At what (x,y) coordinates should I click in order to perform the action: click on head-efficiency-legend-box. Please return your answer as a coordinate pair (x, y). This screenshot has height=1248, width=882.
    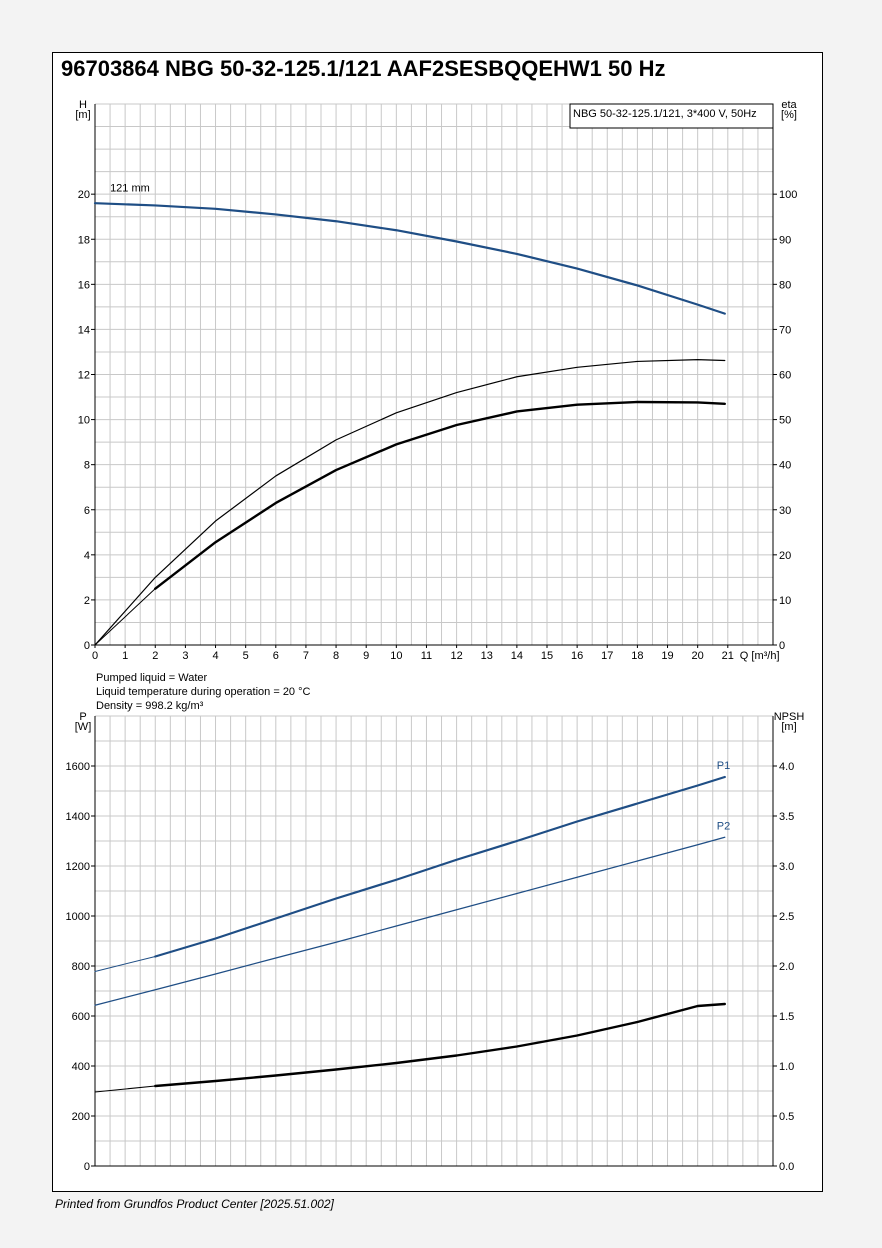
    Looking at the image, I should click on (671, 116).